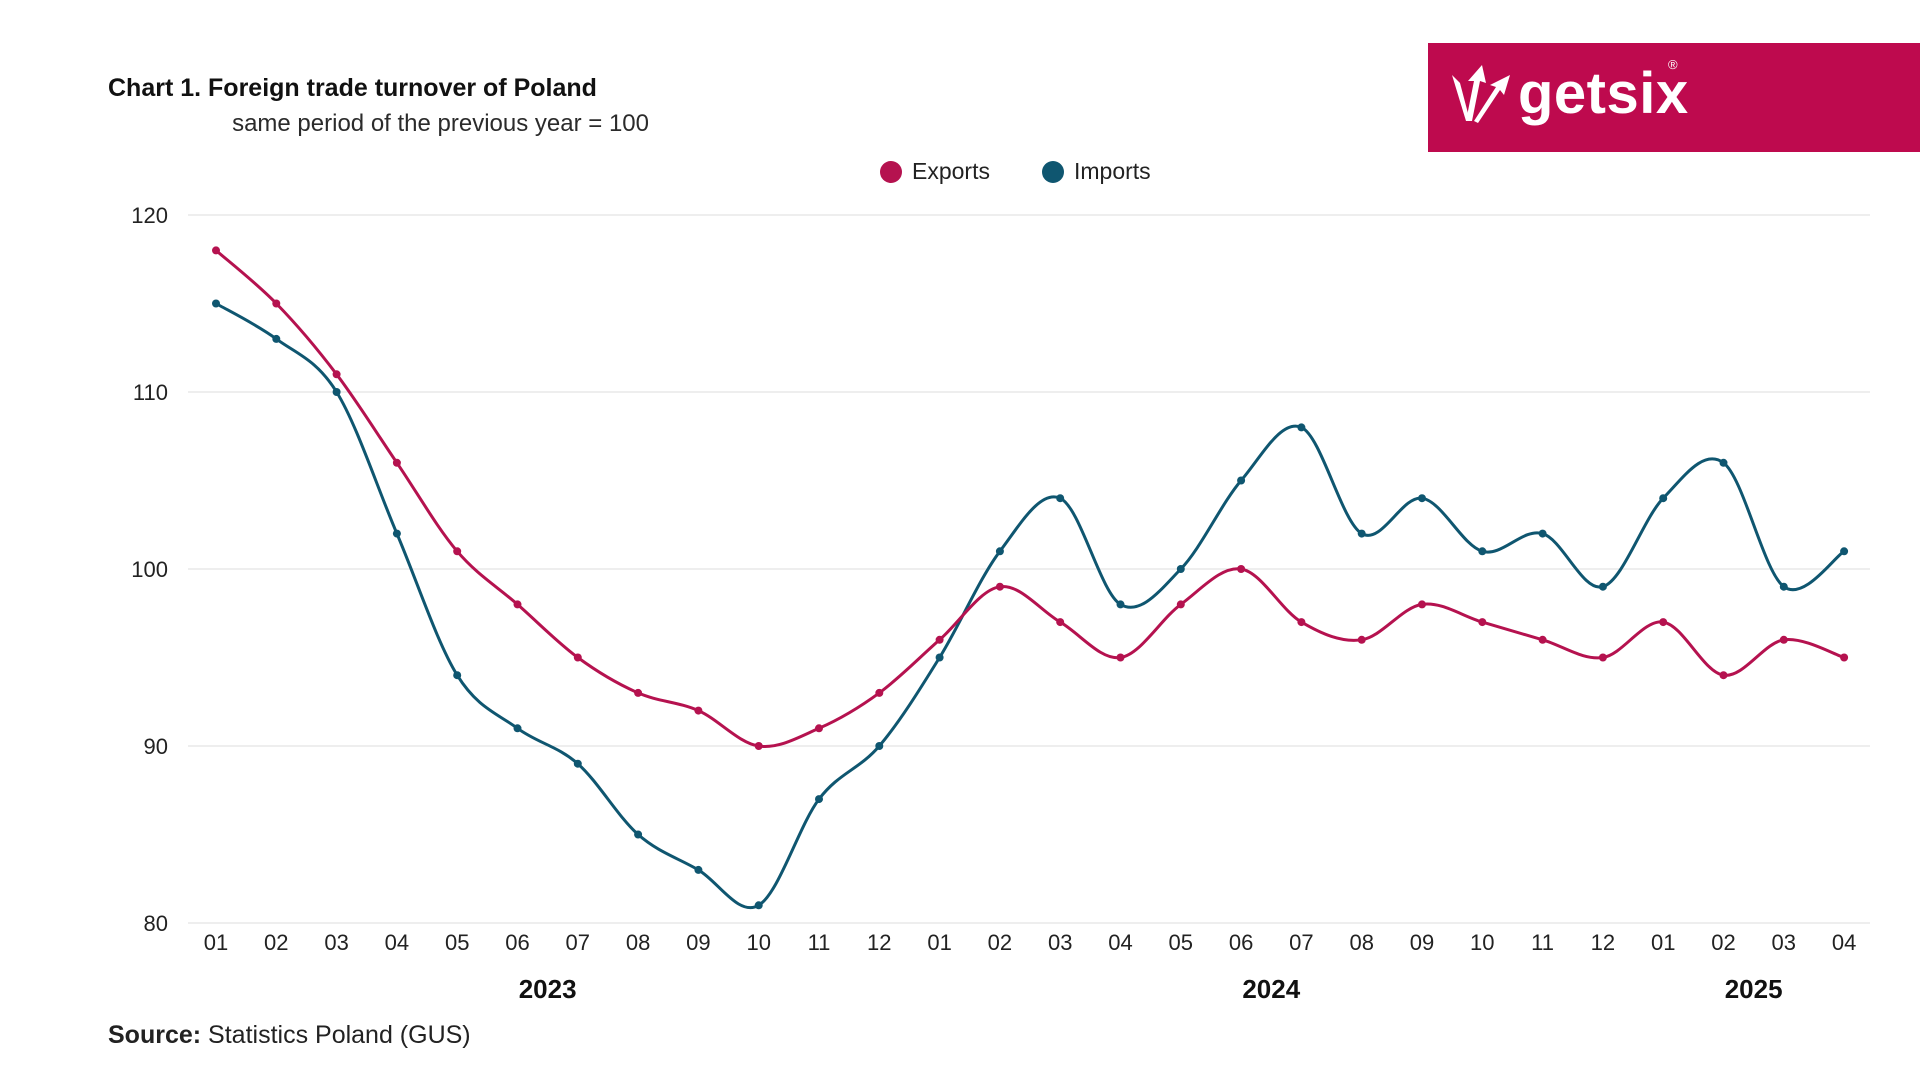 The image size is (1920, 1080). Describe the element at coordinates (1120, 942) in the screenshot. I see `x-tick-label: 04` at that location.